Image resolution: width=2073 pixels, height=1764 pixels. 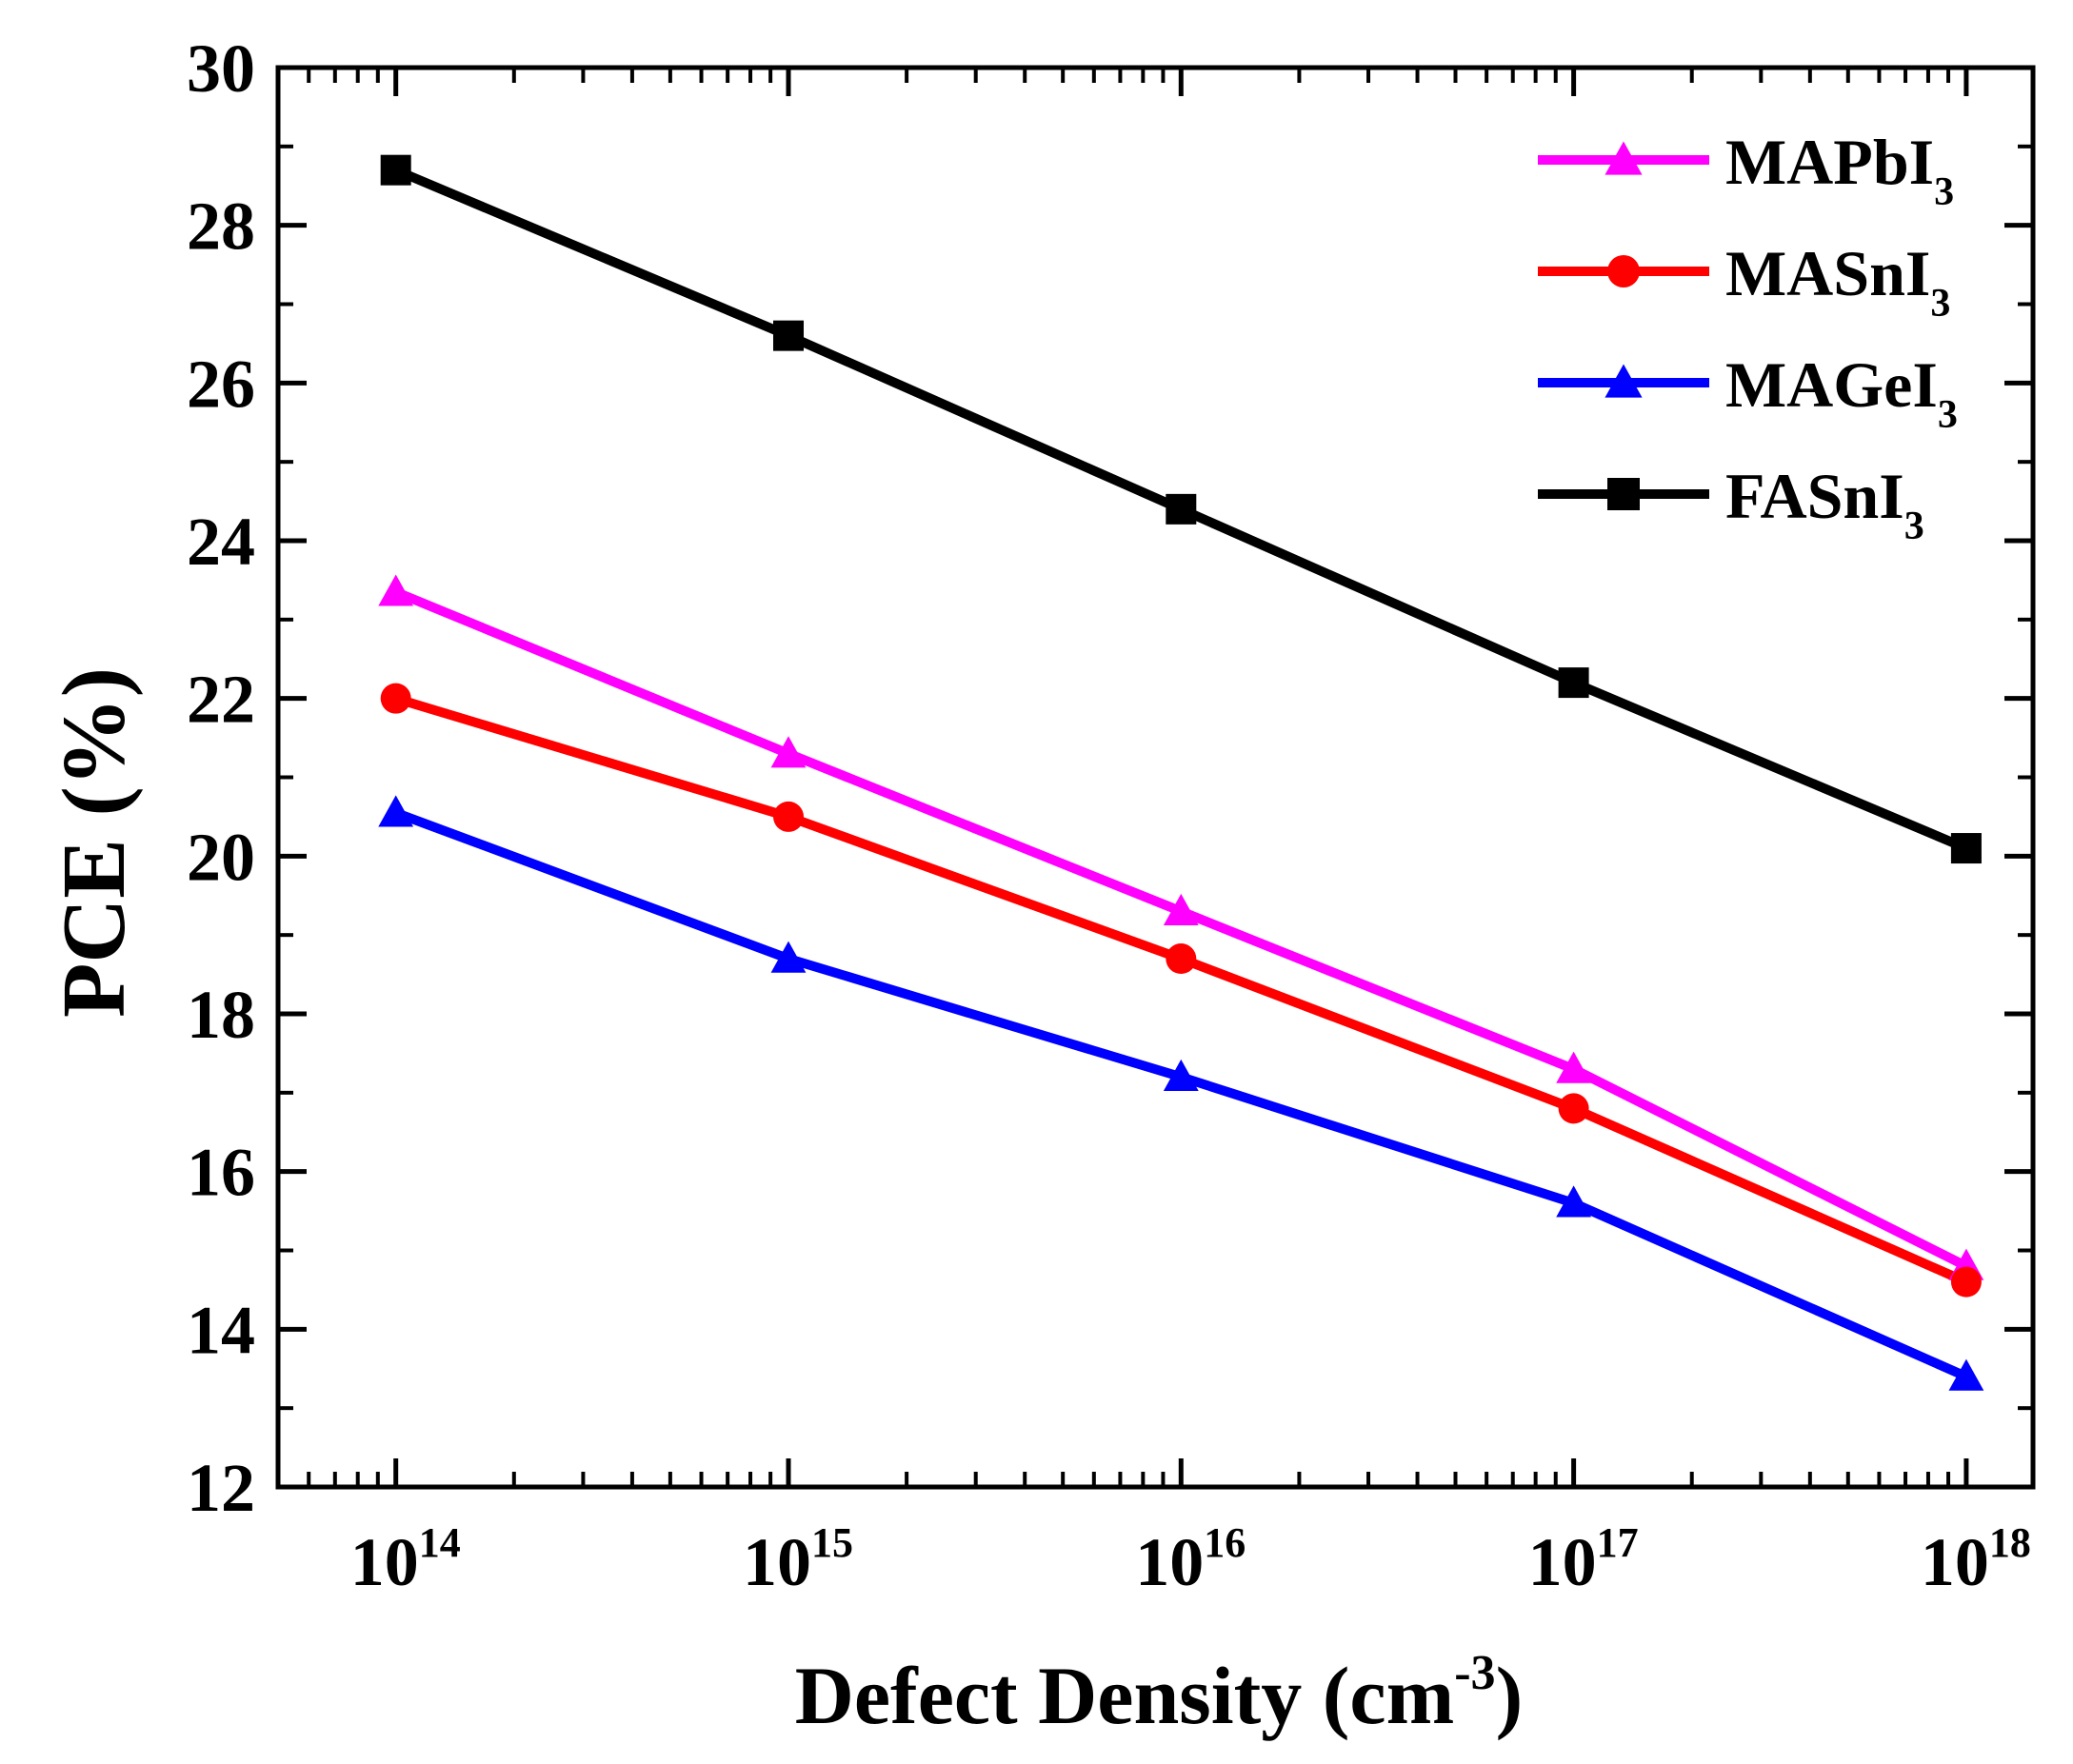 I want to click on y-tick-label: 18, so click(x=221, y=1015).